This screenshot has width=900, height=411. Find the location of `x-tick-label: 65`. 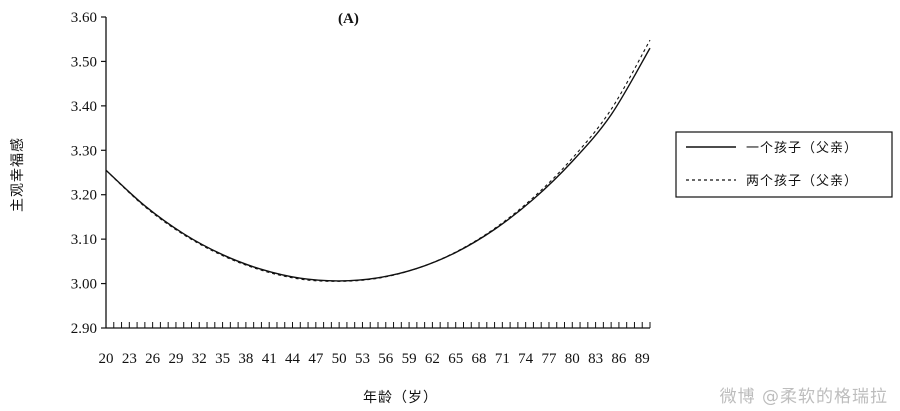

x-tick-label: 65 is located at coordinates (455, 359).